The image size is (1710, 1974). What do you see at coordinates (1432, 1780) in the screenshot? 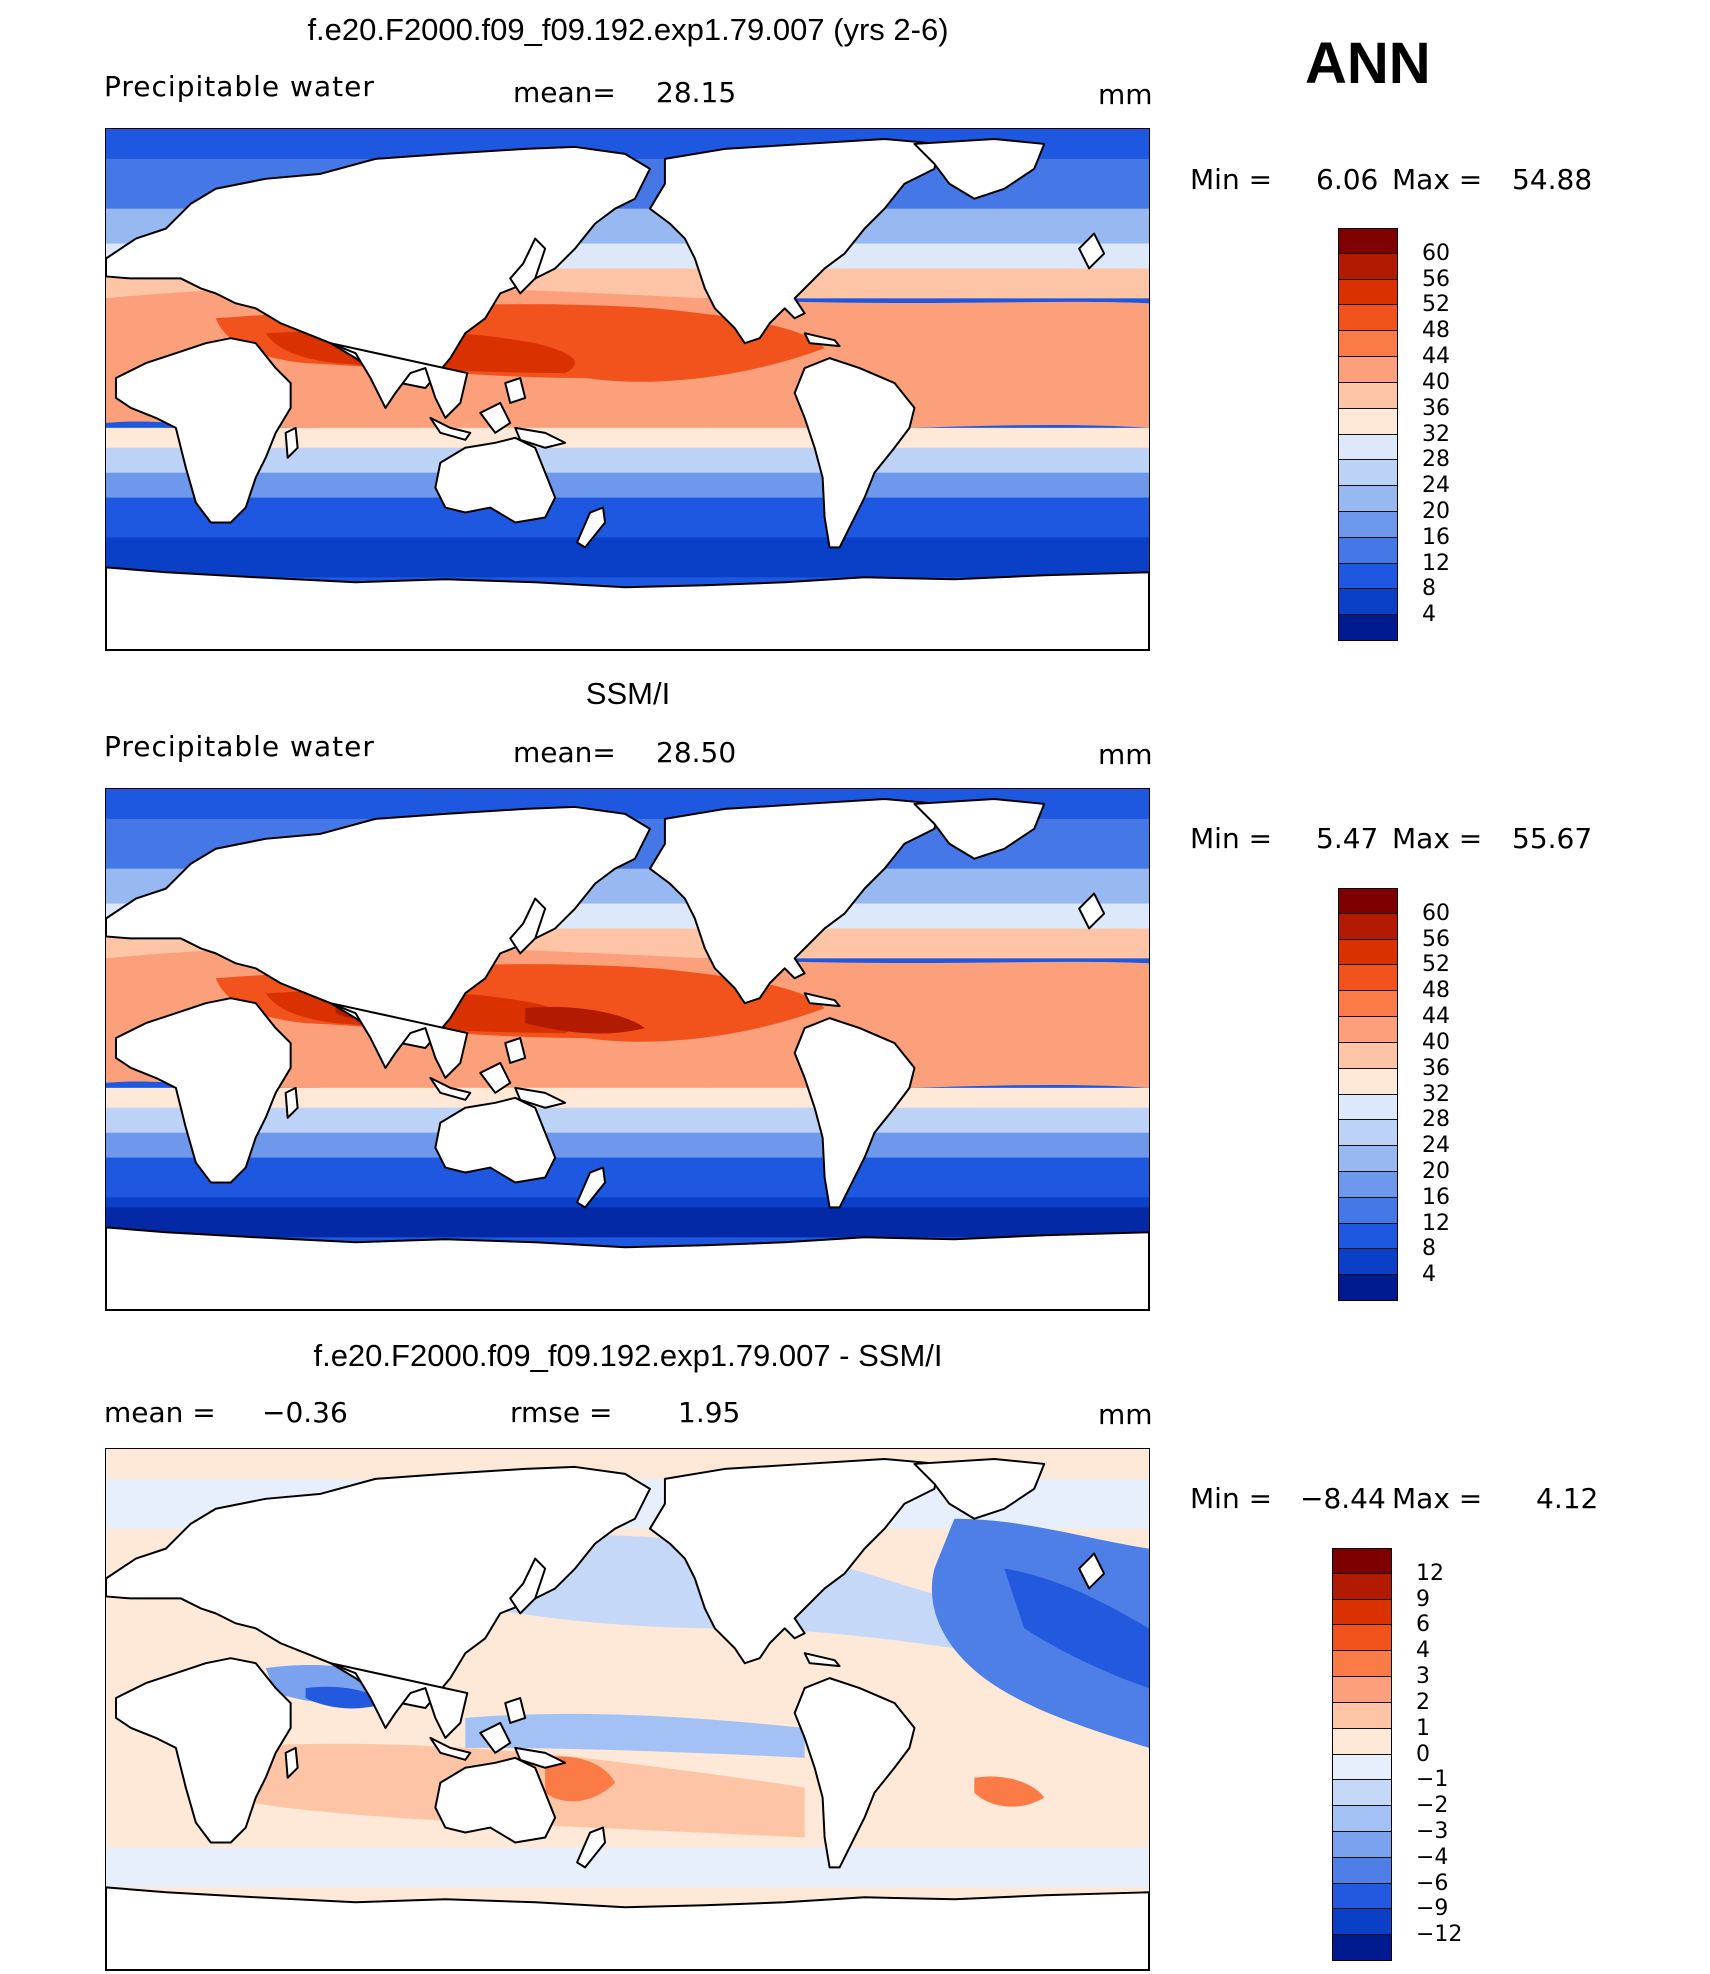
I see `colorbar-tick-label: −1` at bounding box center [1432, 1780].